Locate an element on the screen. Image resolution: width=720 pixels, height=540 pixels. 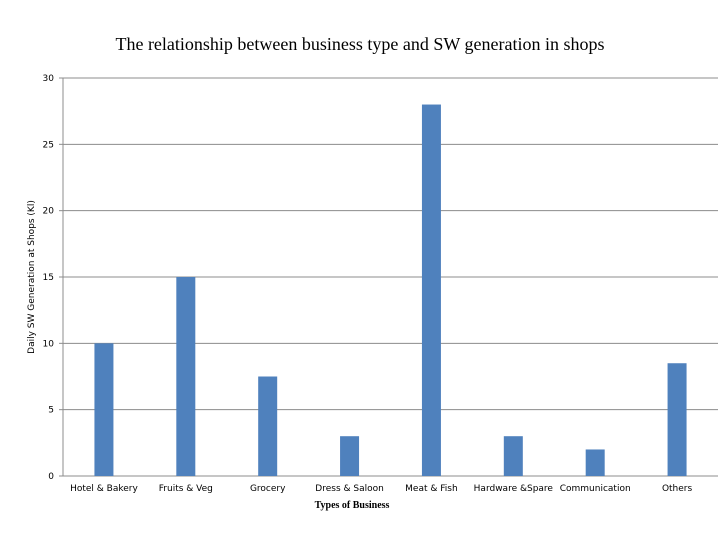
y-tick-label: 5 is located at coordinates (51, 411).